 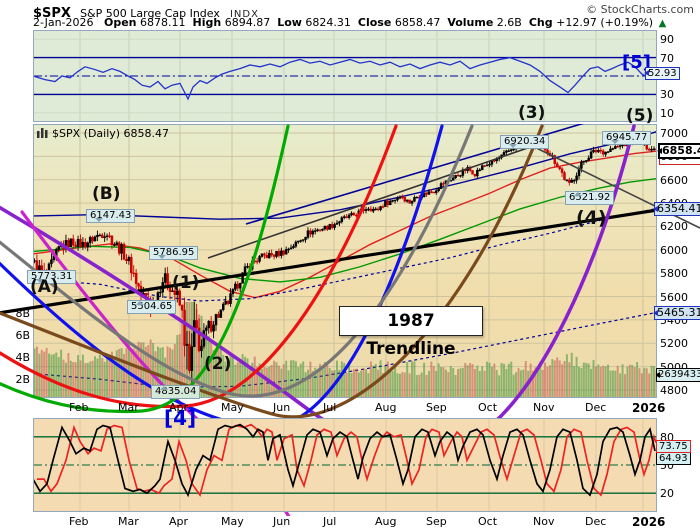 What do you see at coordinates (667, 494) in the screenshot?
I see `stoch-tick-20: 20` at bounding box center [667, 494].